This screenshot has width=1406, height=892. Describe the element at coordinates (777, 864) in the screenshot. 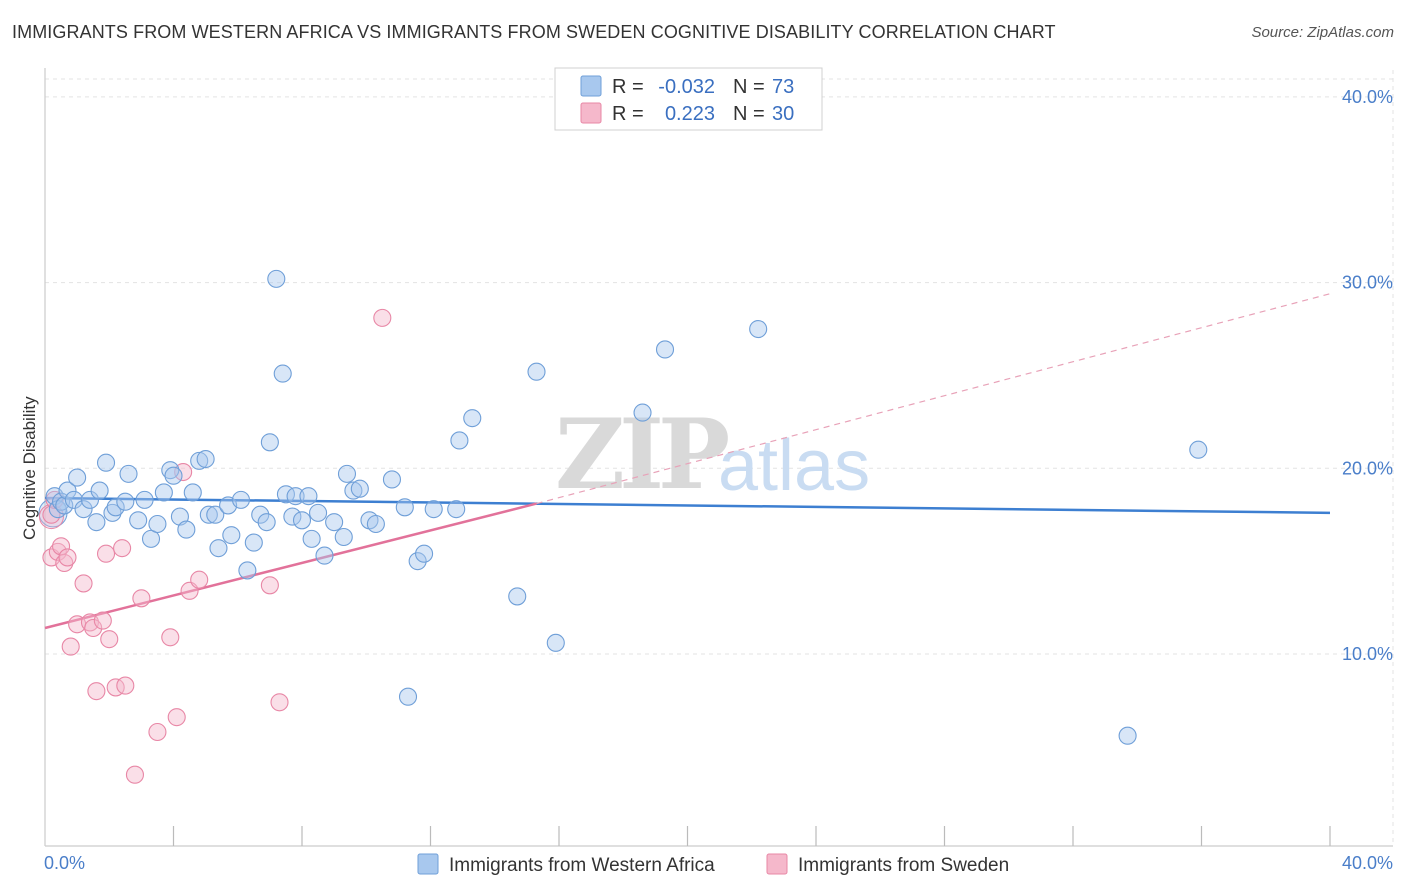

I see `bottom-legend-swatch-sweden` at that location.